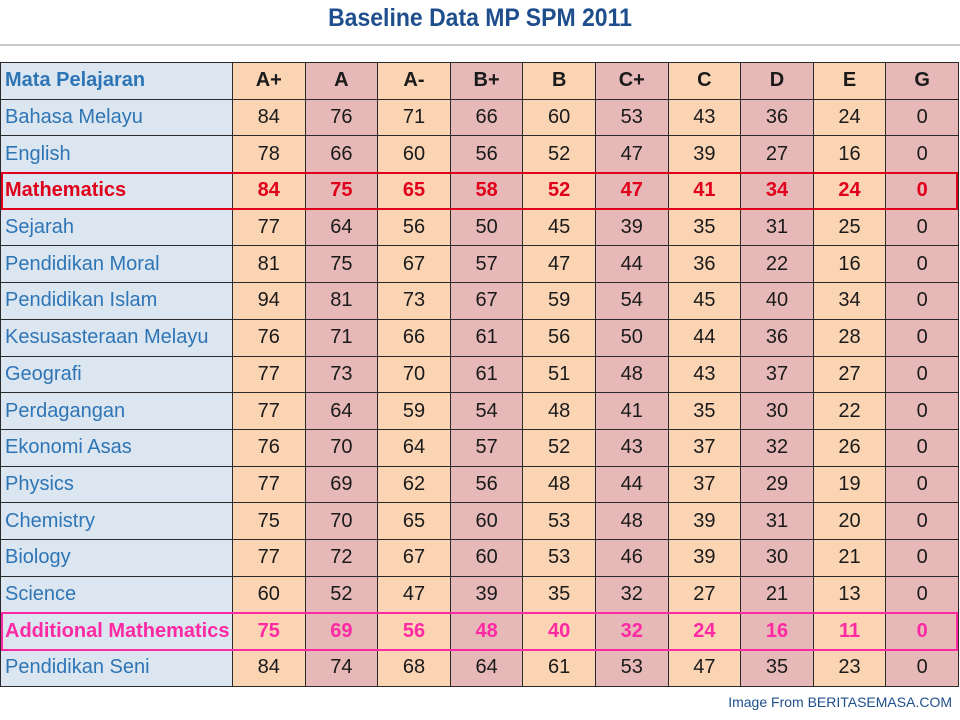 The image size is (960, 720). Describe the element at coordinates (777, 191) in the screenshot. I see `value-cell: 34` at that location.